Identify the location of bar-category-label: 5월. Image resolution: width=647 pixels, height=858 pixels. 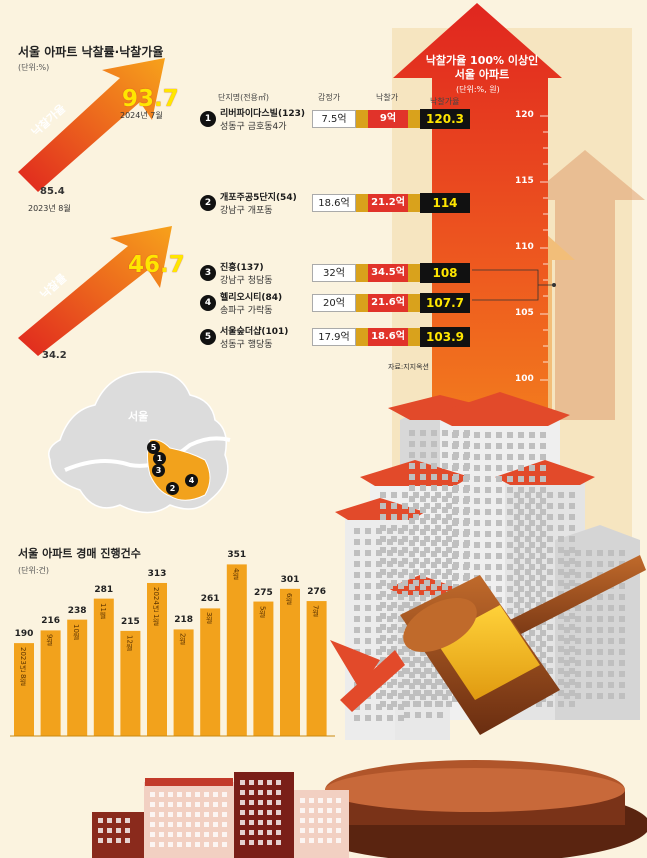
(262, 611).